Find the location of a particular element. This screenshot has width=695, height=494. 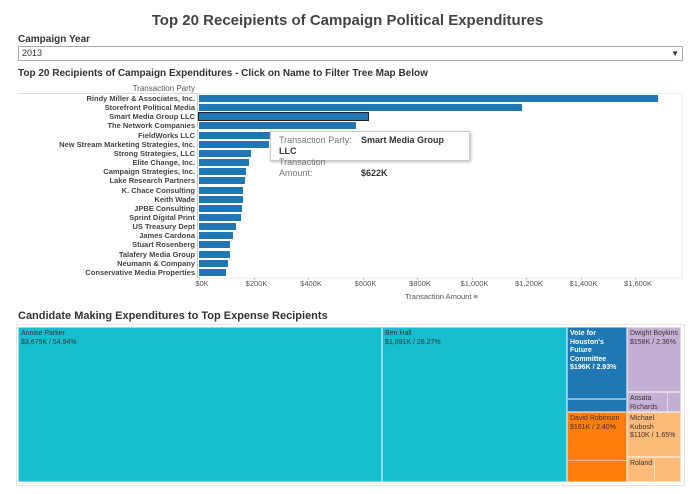

bar-label: Lake Research Partners is located at coordinates (152, 181).